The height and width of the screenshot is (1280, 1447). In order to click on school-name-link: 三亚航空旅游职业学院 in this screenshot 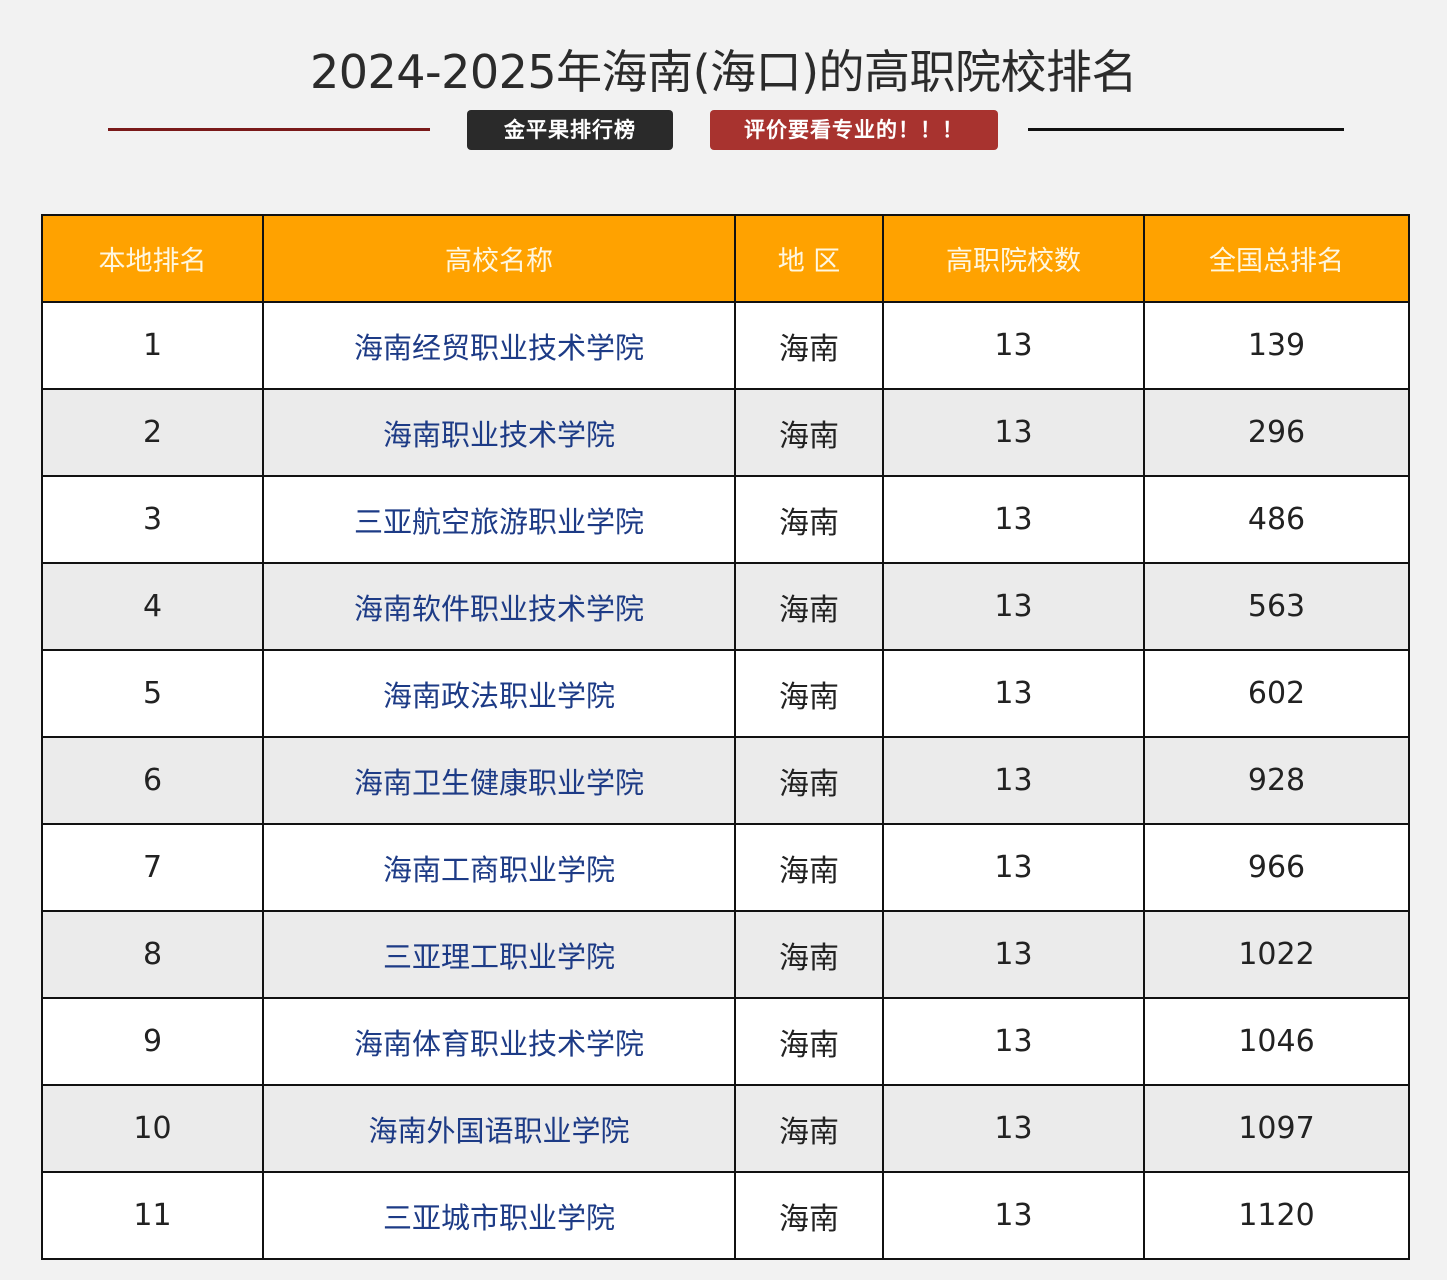, I will do `click(499, 519)`.